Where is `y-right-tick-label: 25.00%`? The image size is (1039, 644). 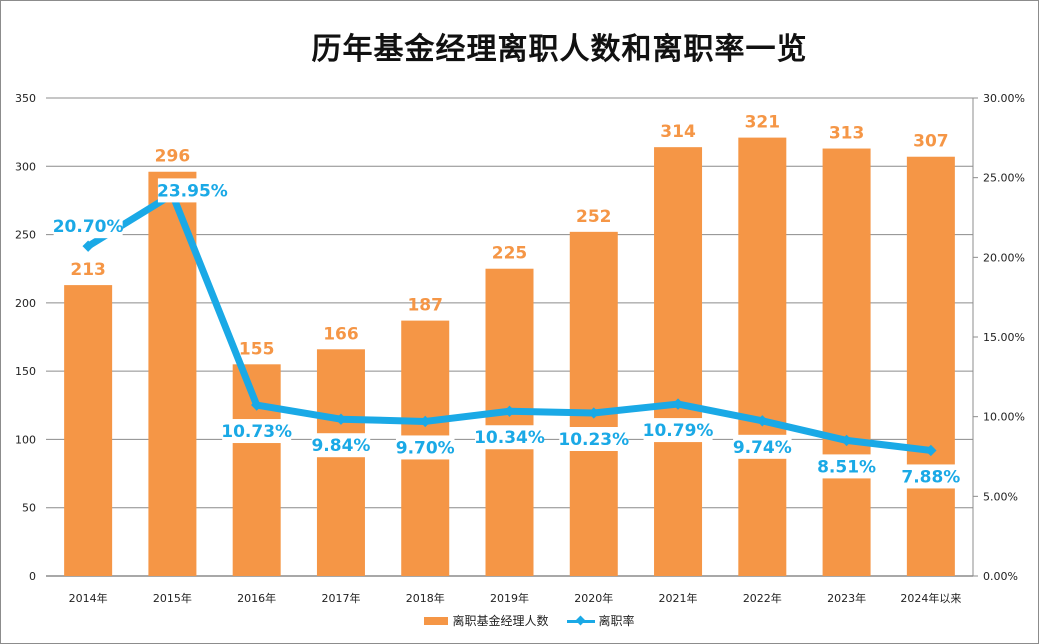 y-right-tick-label: 25.00% is located at coordinates (1004, 178).